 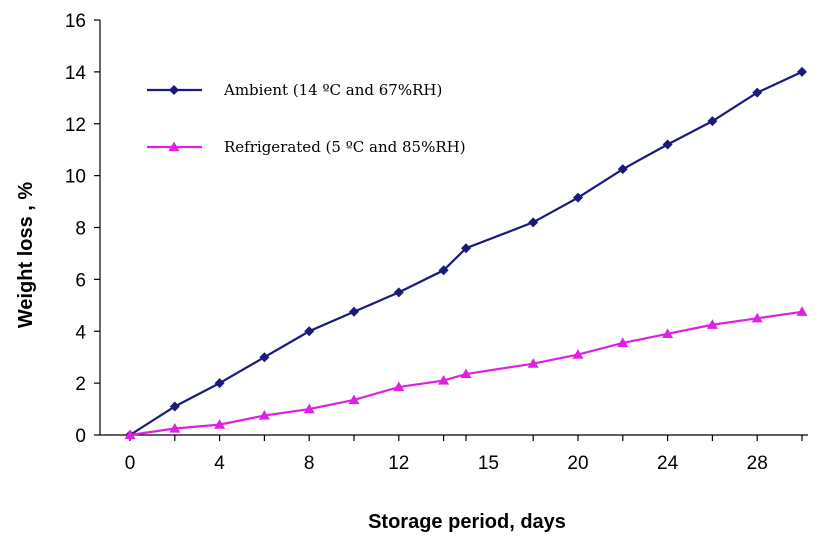 I want to click on legend-label: Ambient (14 ºC and 67%RH), so click(x=332, y=90).